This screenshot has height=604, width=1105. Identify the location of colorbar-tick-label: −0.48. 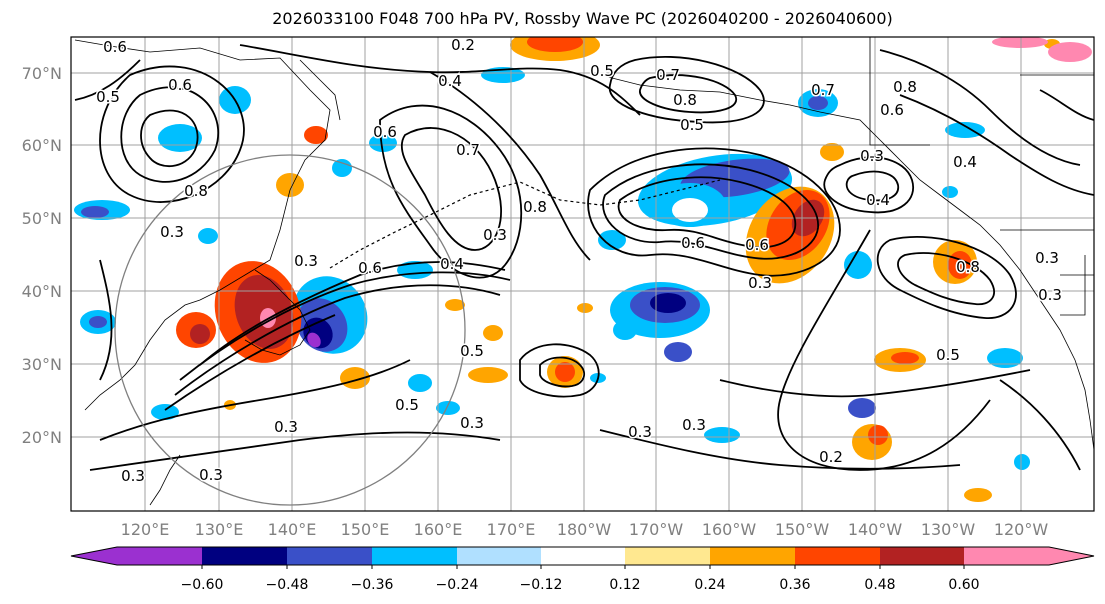
(287, 585).